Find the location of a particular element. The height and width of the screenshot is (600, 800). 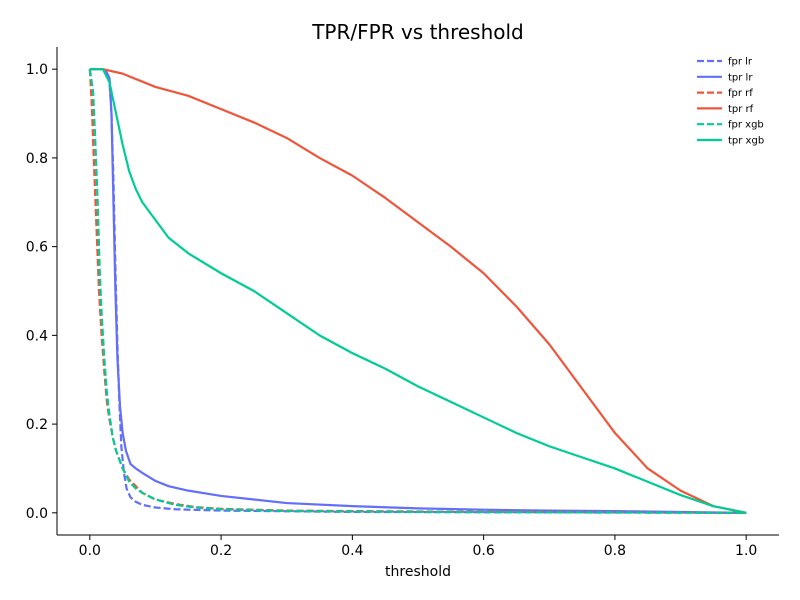

x-tick-label: 0.4 is located at coordinates (352, 551).